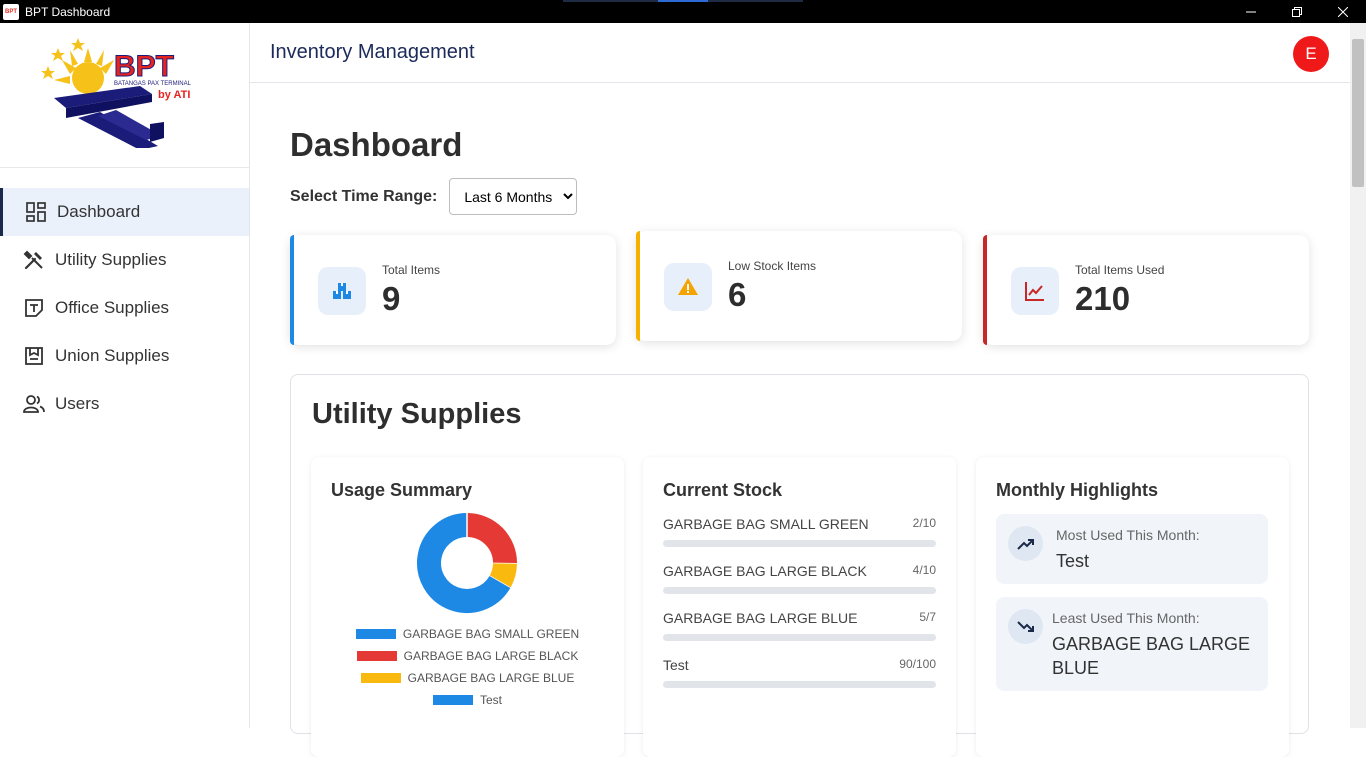 The height and width of the screenshot is (757, 1366). I want to click on panel-title: Utility Supplies, so click(416, 414).